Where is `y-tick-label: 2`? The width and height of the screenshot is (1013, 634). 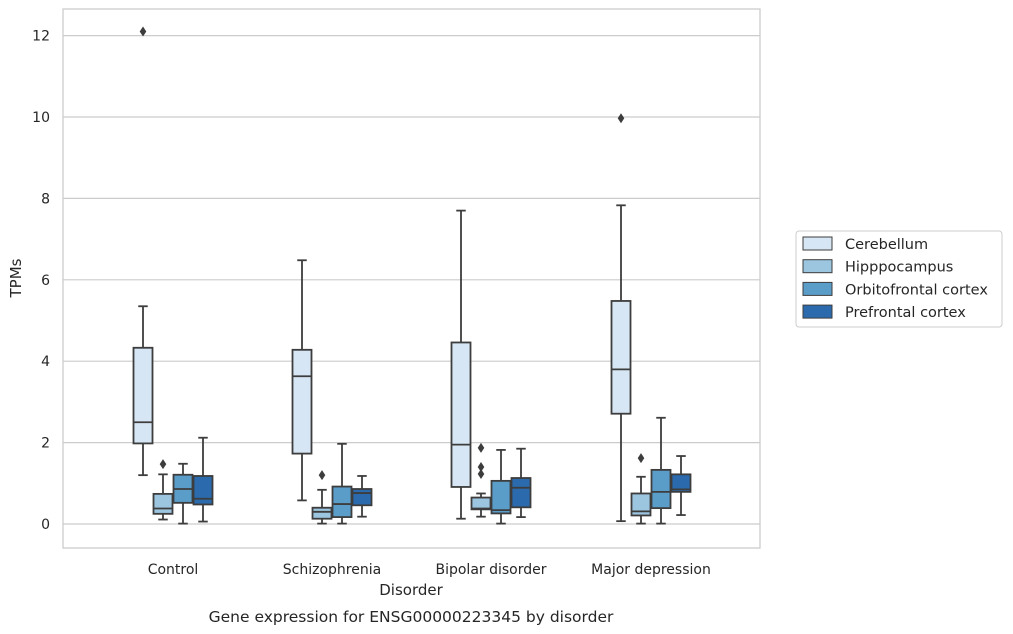 y-tick-label: 2 is located at coordinates (45, 444).